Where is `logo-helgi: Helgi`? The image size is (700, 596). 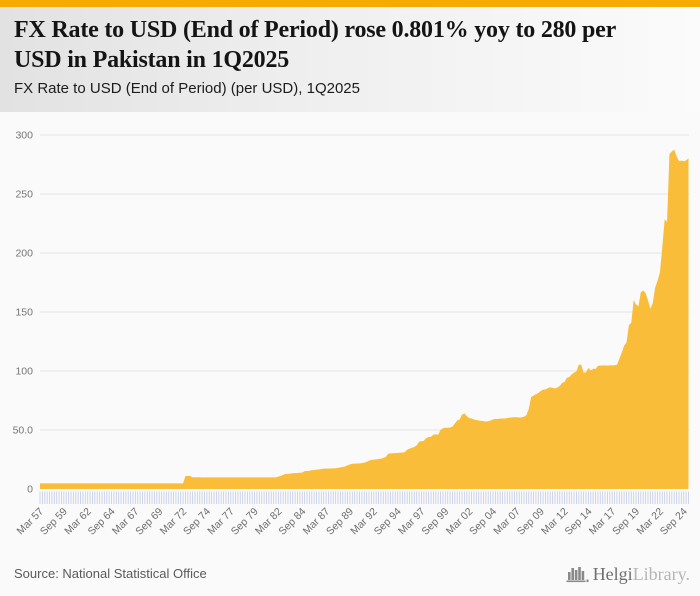 logo-helgi: Helgi is located at coordinates (612, 574).